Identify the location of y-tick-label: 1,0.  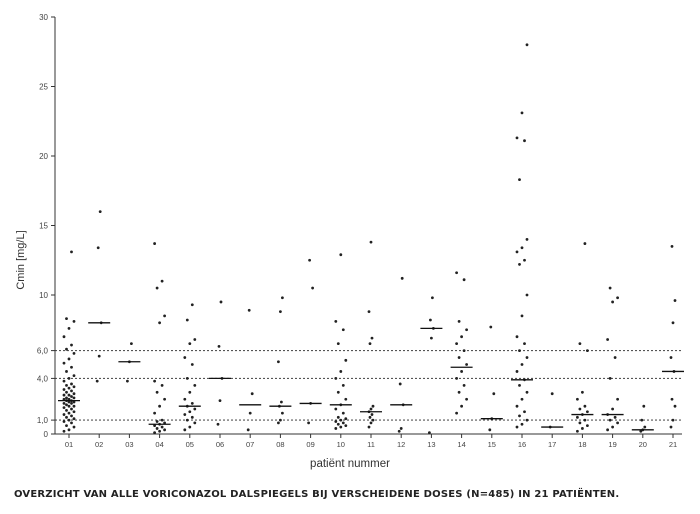
(43, 420).